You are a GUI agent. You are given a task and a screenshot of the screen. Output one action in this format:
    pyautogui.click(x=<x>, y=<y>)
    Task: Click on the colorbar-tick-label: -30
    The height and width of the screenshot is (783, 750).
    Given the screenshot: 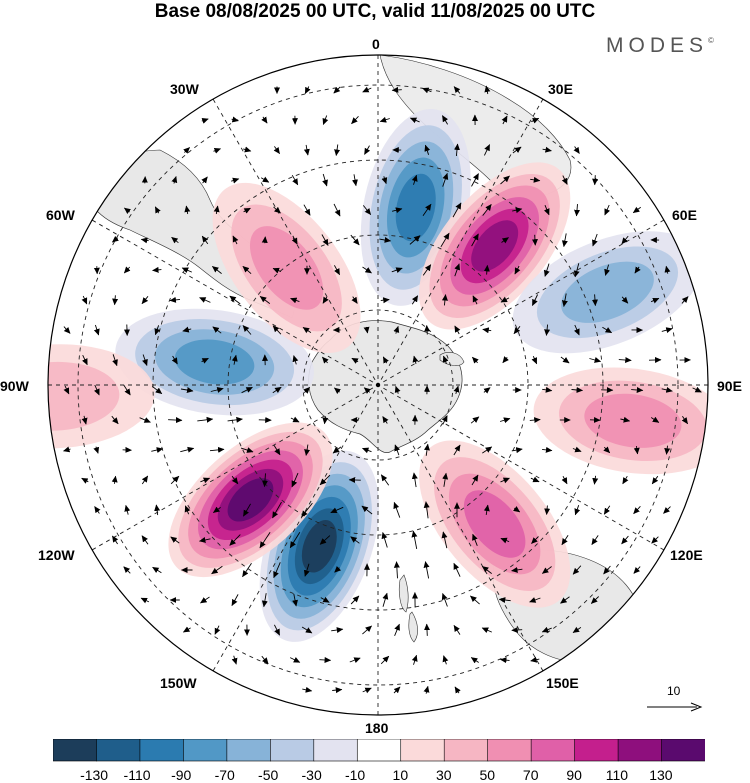 What is the action you would take?
    pyautogui.click(x=311, y=775)
    